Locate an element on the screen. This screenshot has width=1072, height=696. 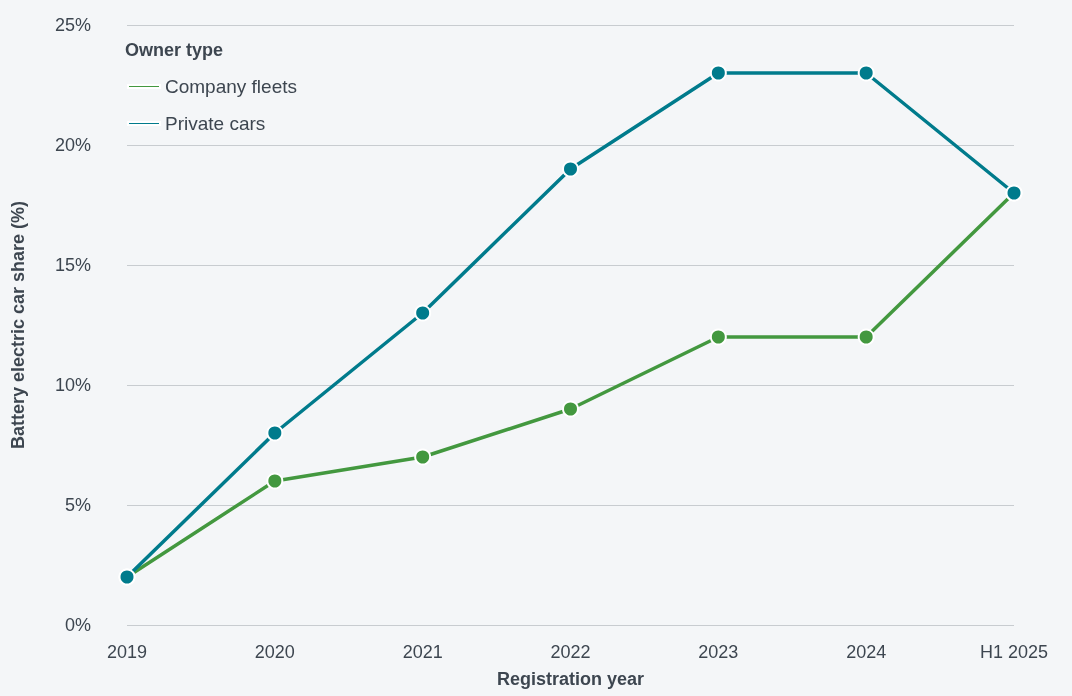
y-axis-title: Battery electric car share (%) is located at coordinates (18, 325).